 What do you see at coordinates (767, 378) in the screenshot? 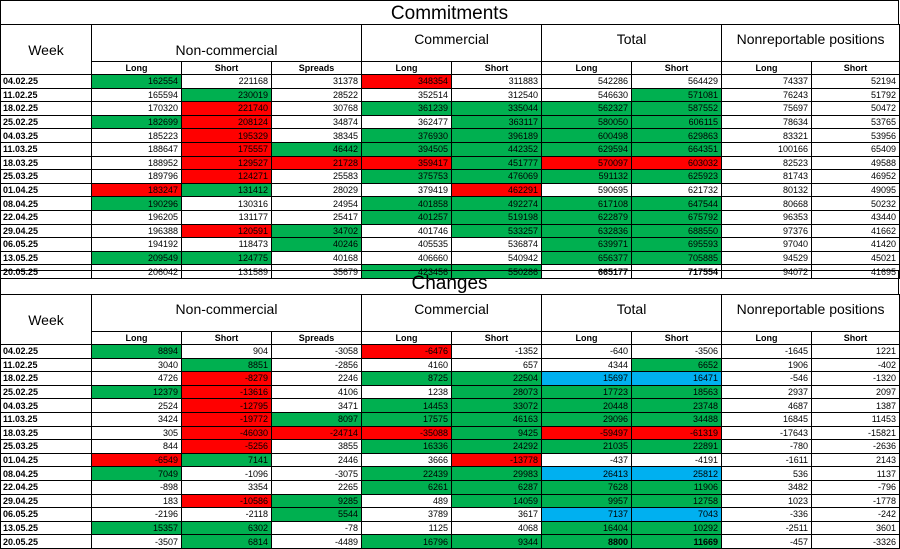
I see `value-cell: -546` at bounding box center [767, 378].